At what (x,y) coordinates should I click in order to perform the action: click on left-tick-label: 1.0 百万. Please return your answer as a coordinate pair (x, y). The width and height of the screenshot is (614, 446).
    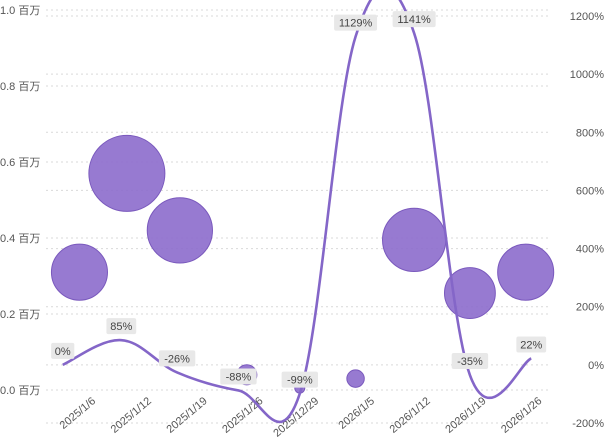
    Looking at the image, I should click on (20, 11).